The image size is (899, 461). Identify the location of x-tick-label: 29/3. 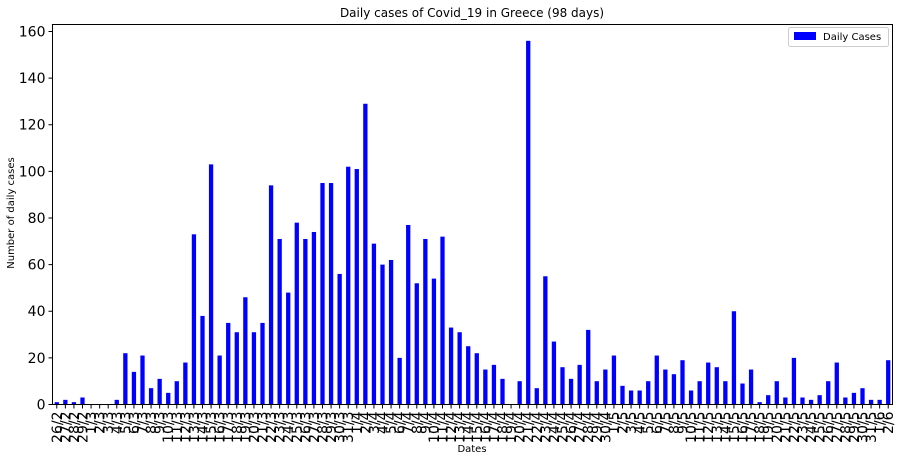
(332, 427).